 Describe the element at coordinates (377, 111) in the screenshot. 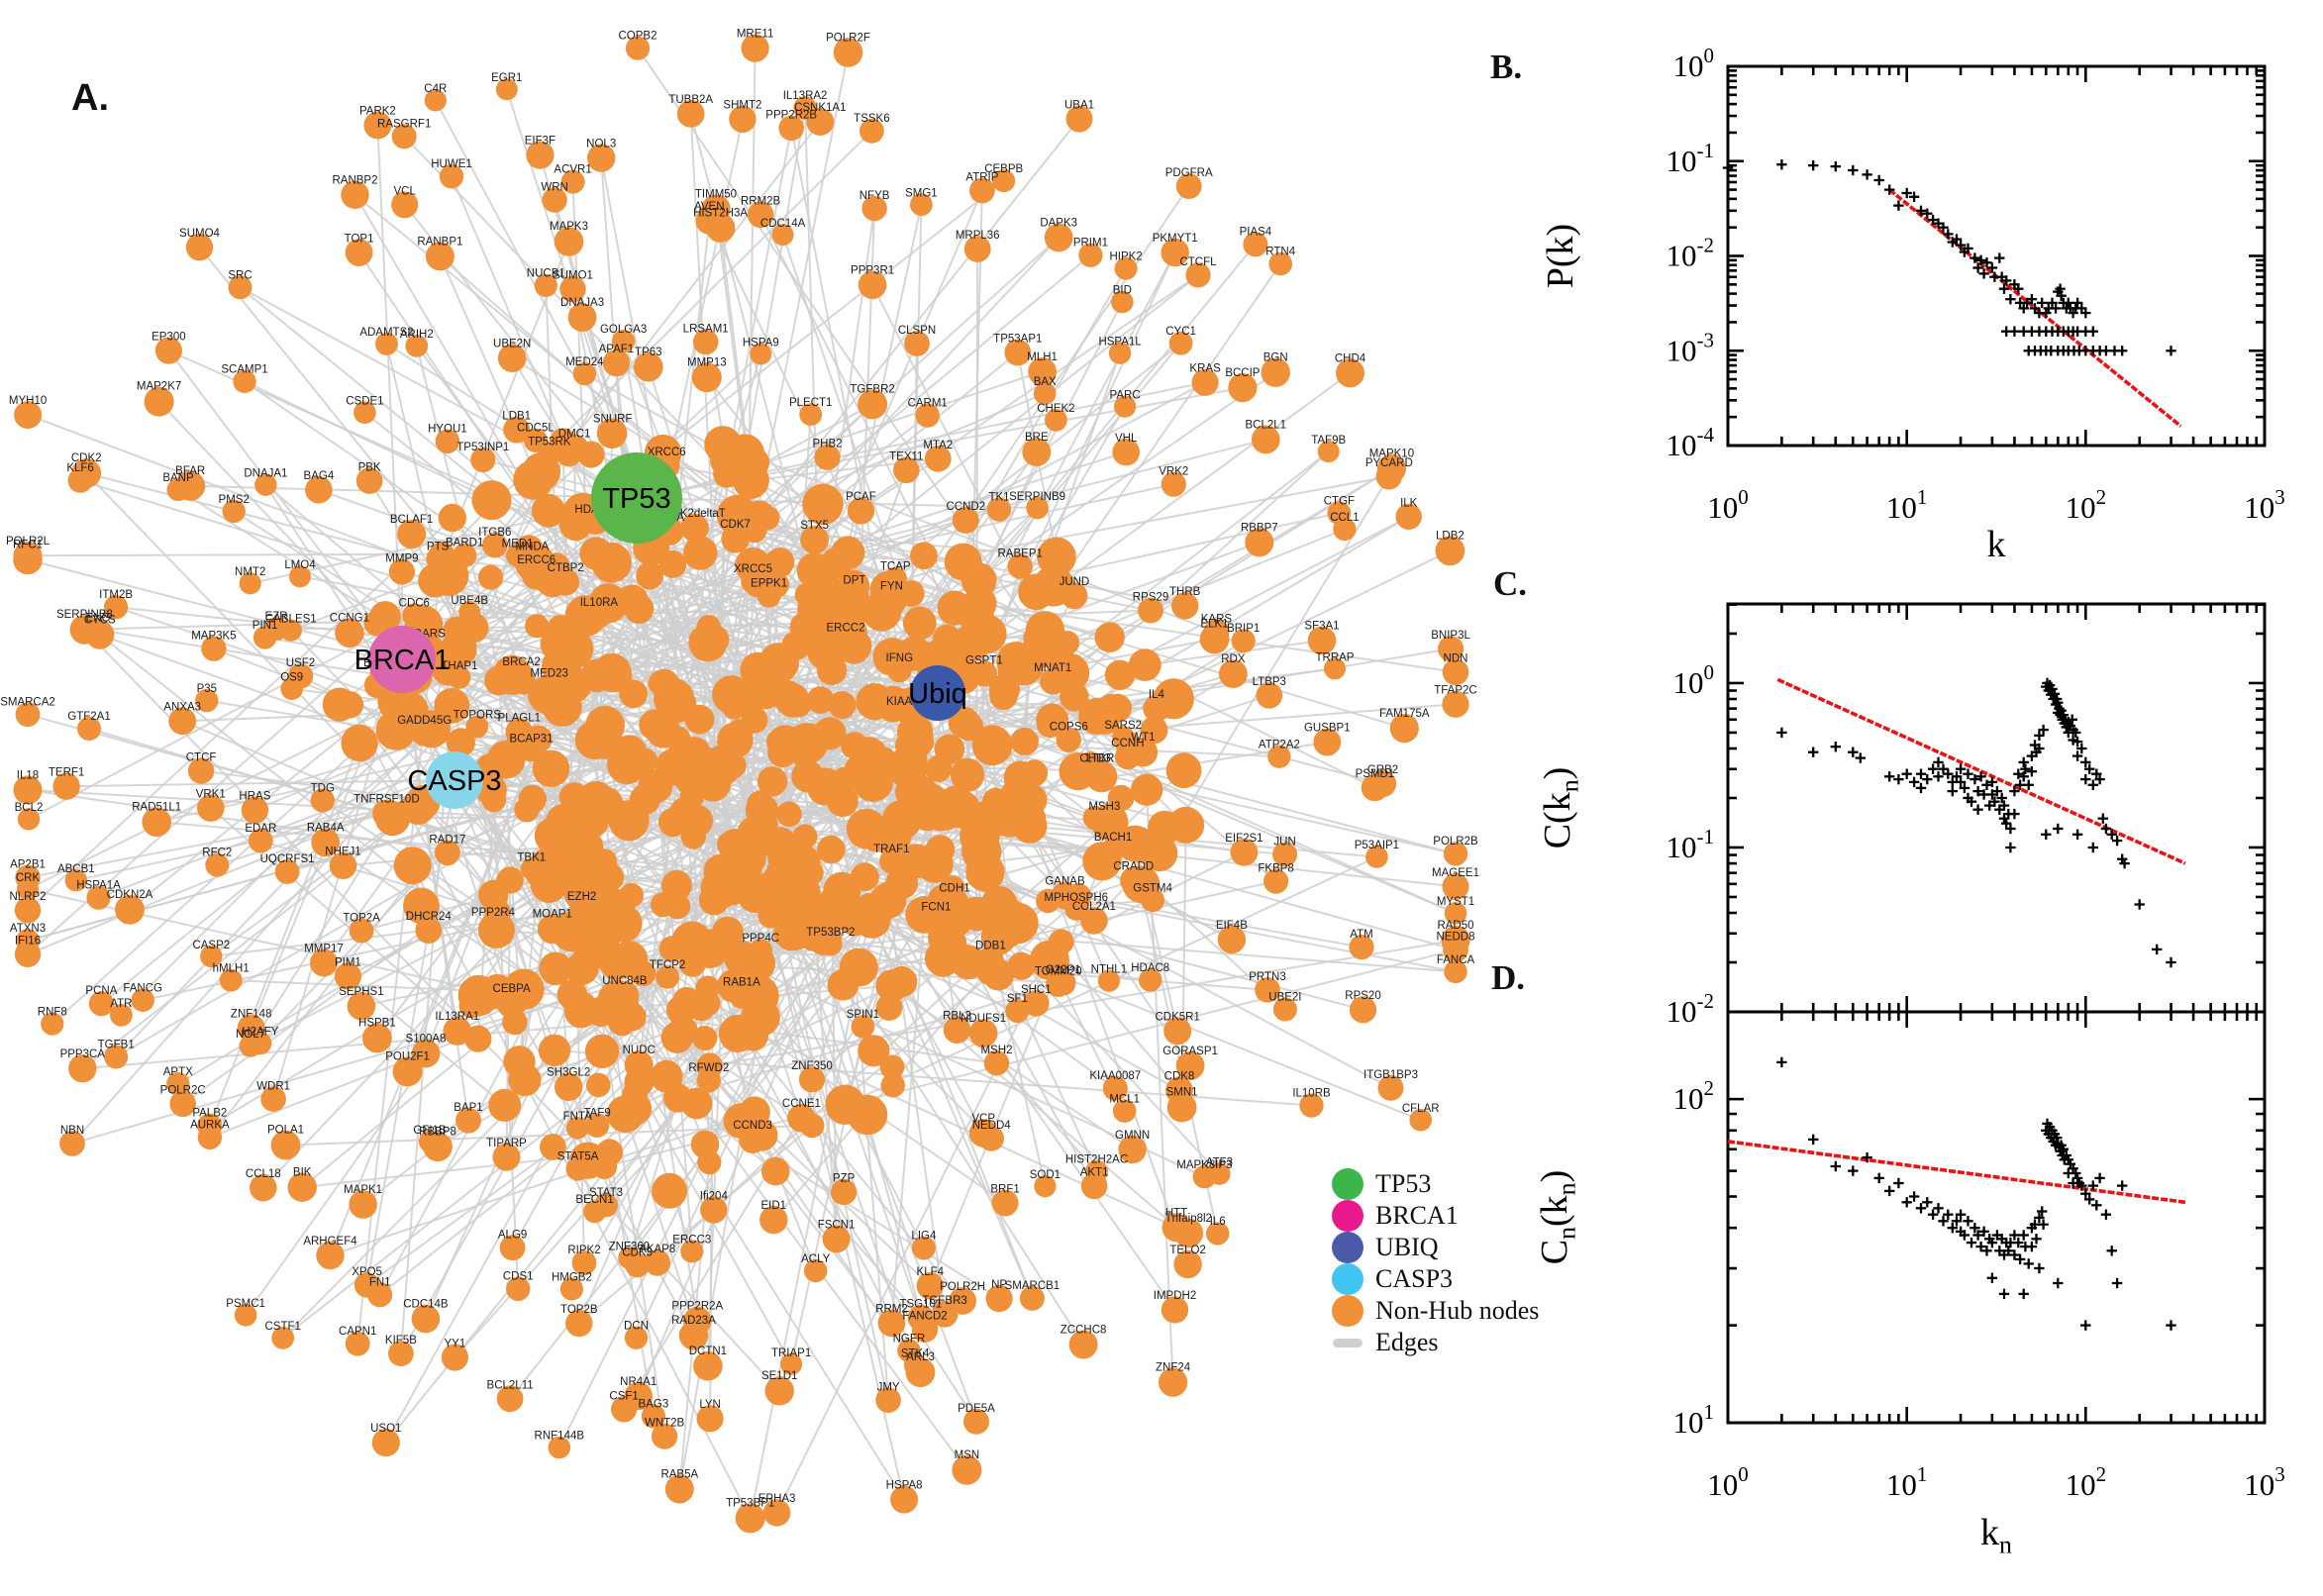

I see `network-node-label: PARK2` at that location.